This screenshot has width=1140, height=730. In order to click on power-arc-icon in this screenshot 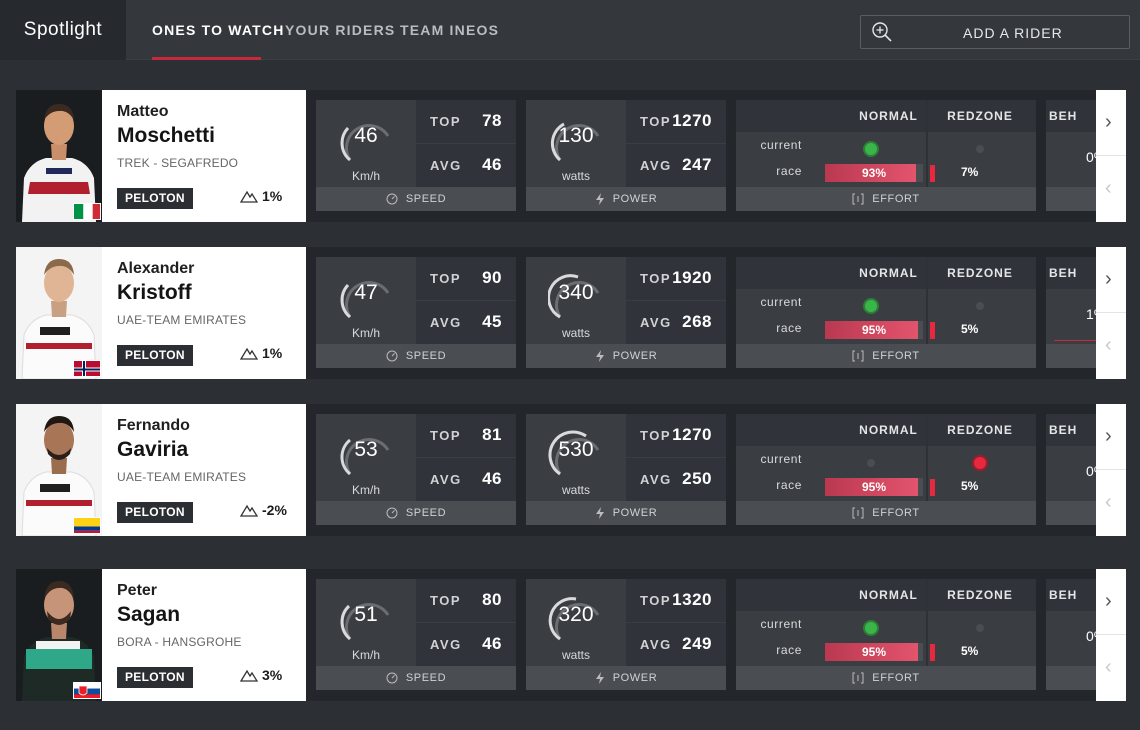, I will do `click(574, 296)`.